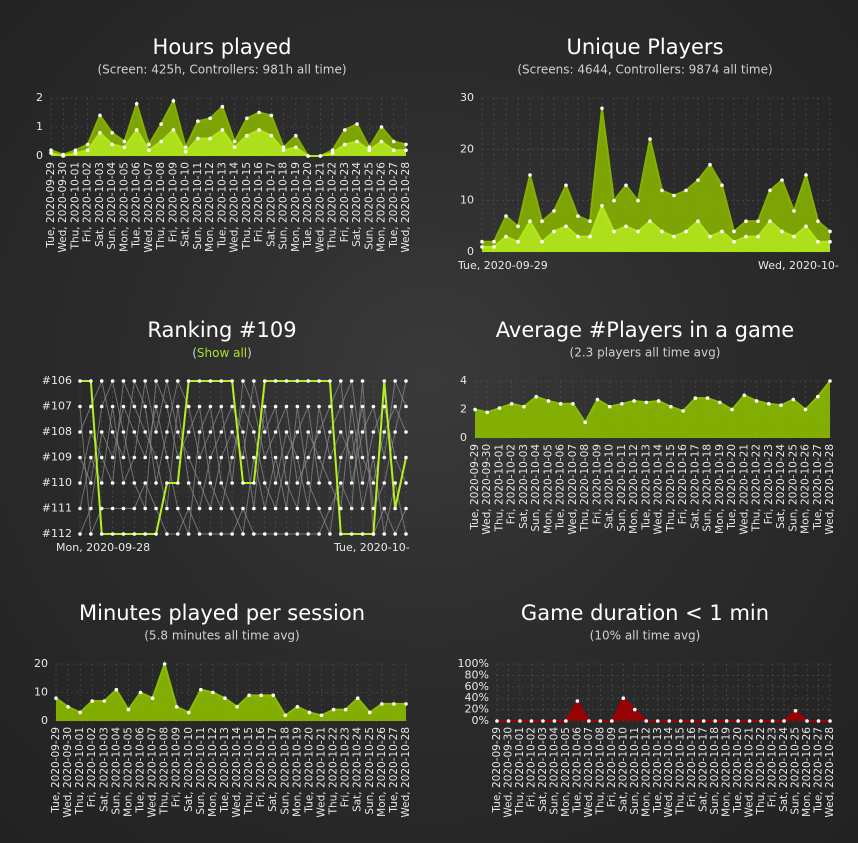  What do you see at coordinates (39, 126) in the screenshot?
I see `y-tick-label: 1` at bounding box center [39, 126].